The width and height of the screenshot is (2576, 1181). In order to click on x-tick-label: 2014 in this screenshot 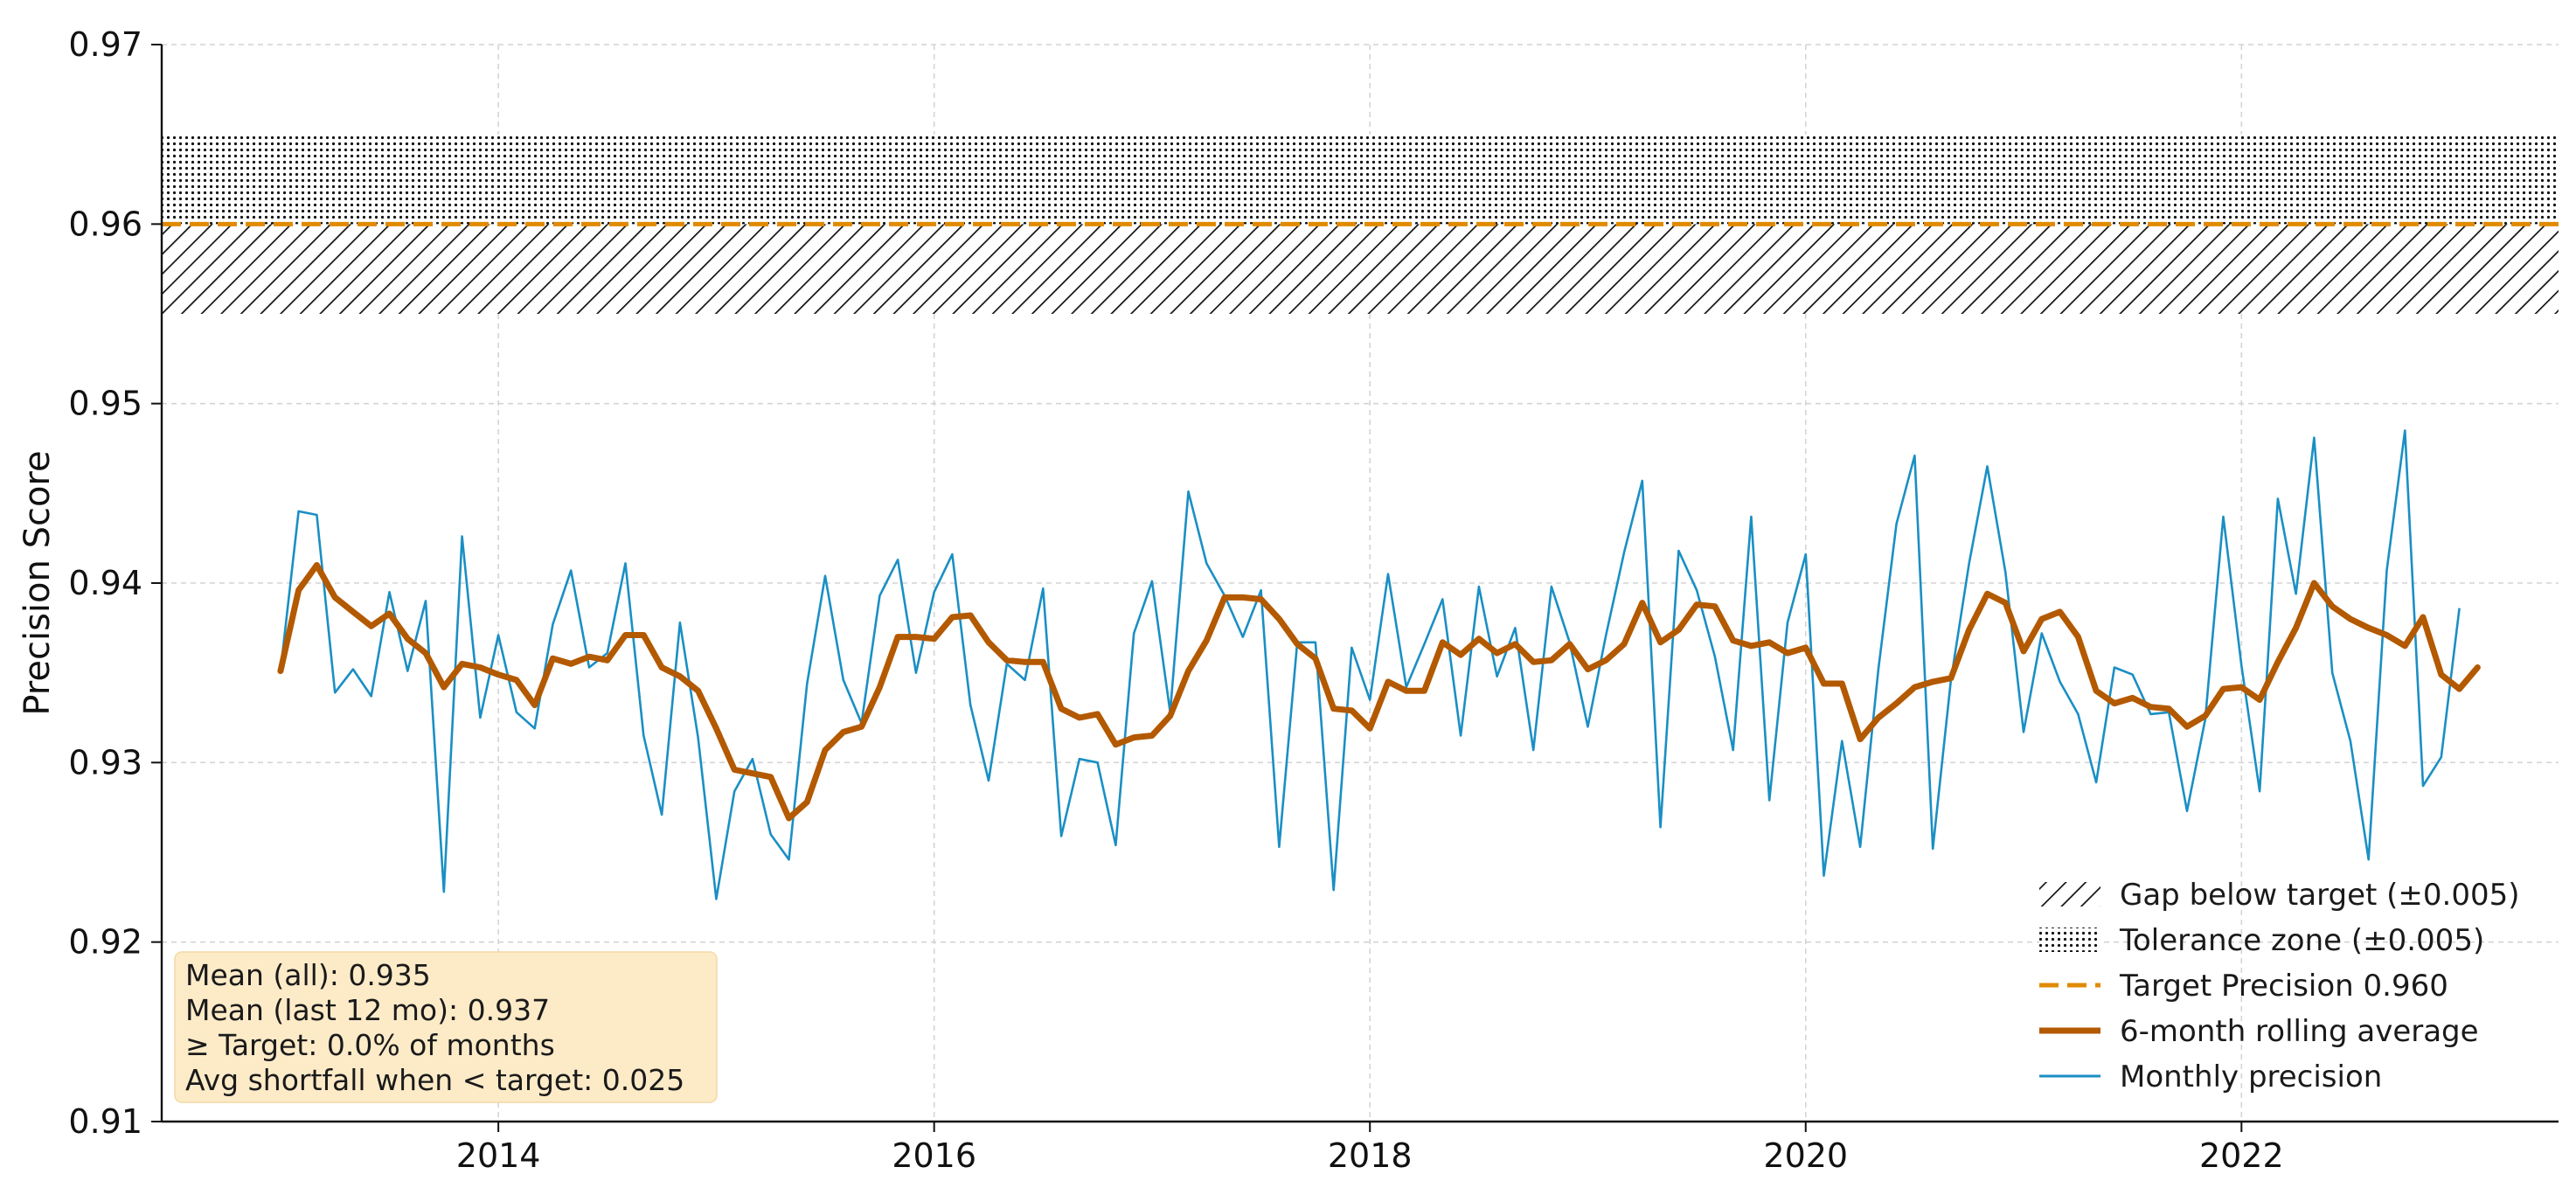, I will do `click(498, 1155)`.